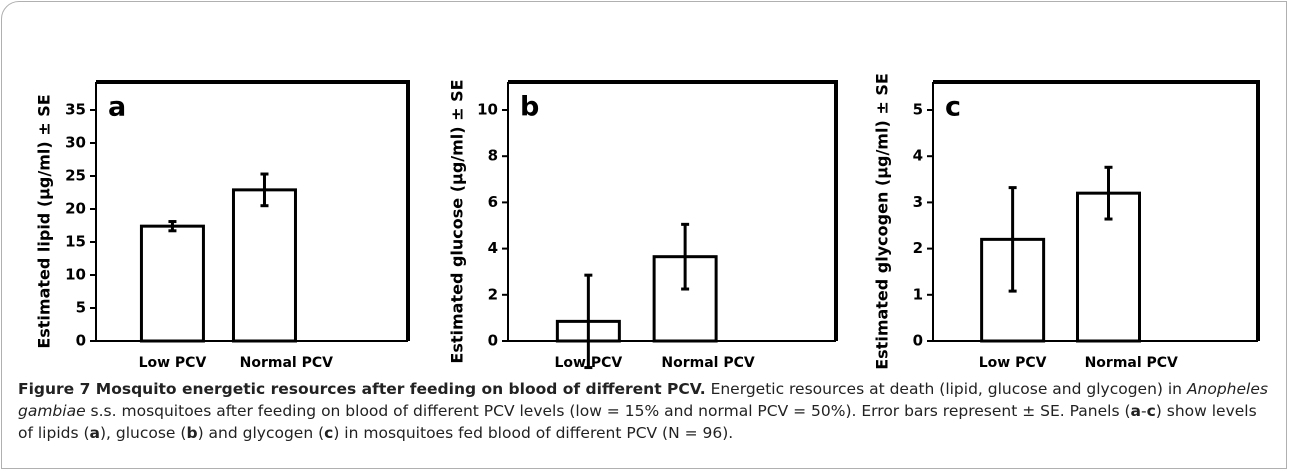  I want to click on y-tick-label: 6, so click(493, 202).